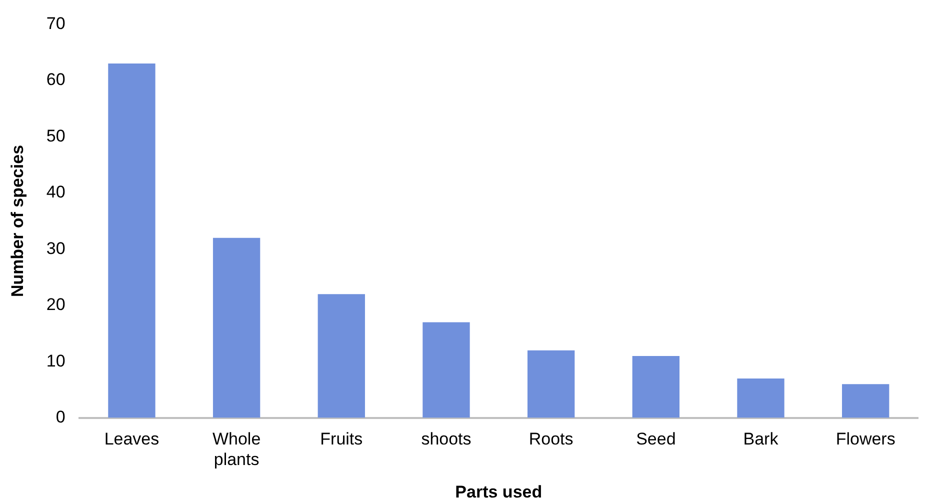 This screenshot has width=928, height=503. What do you see at coordinates (866, 439) in the screenshot?
I see `x-tick-label: Flowers` at bounding box center [866, 439].